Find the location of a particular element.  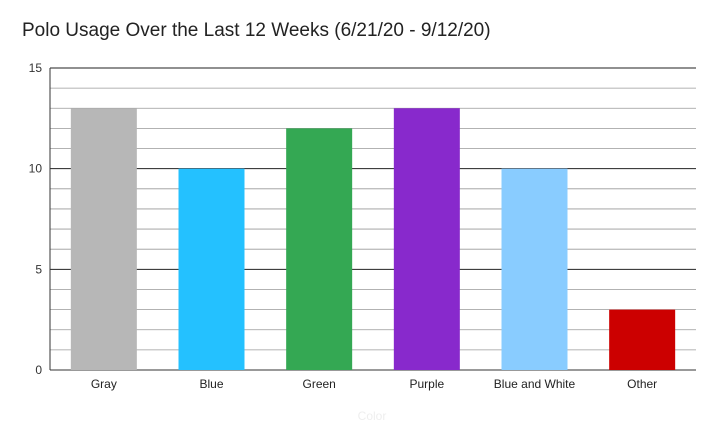

bar-gray is located at coordinates (103, 239).